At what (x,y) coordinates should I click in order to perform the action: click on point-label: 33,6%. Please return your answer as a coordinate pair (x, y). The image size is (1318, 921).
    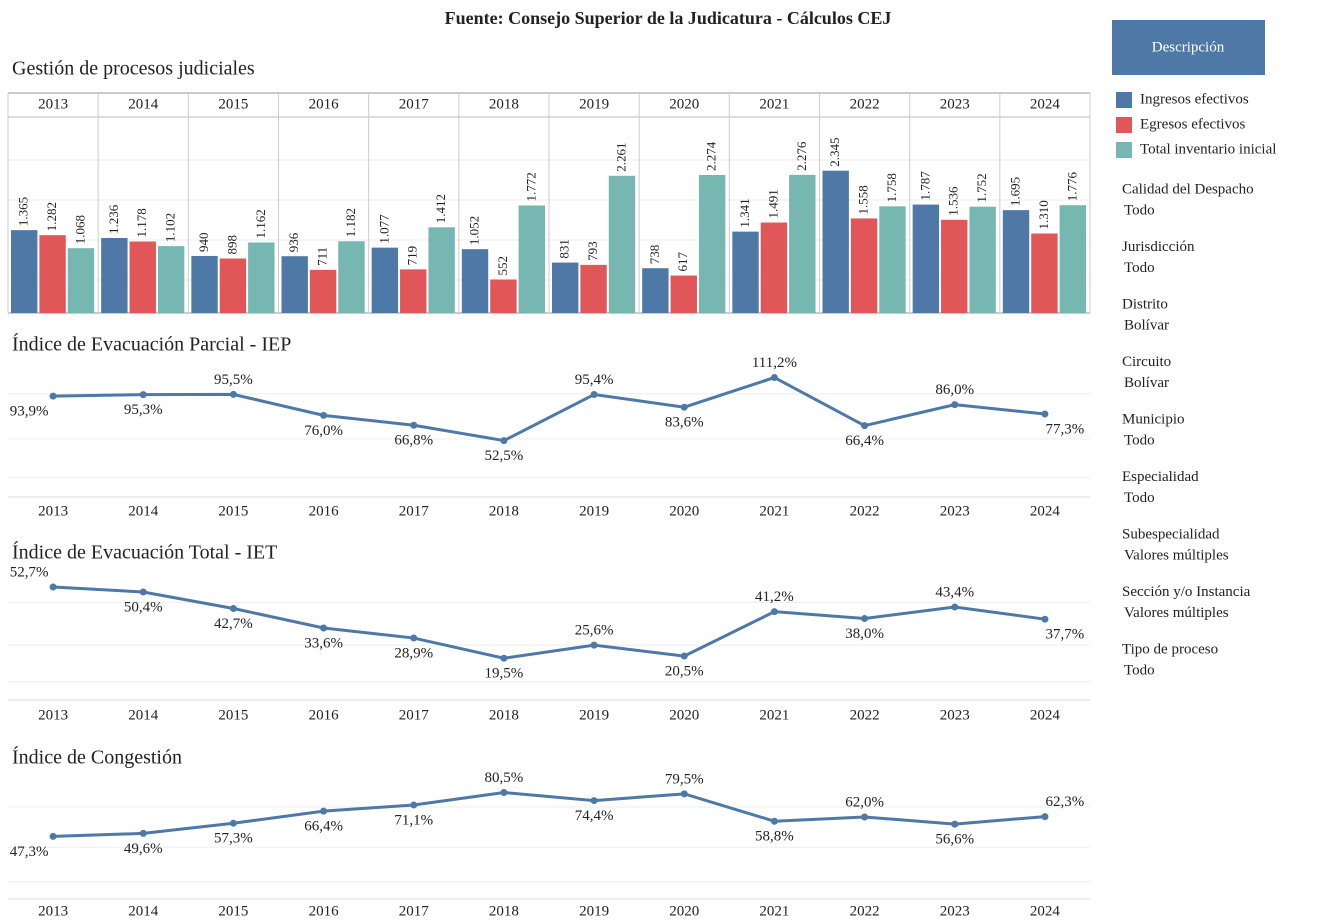
    Looking at the image, I should click on (323, 643).